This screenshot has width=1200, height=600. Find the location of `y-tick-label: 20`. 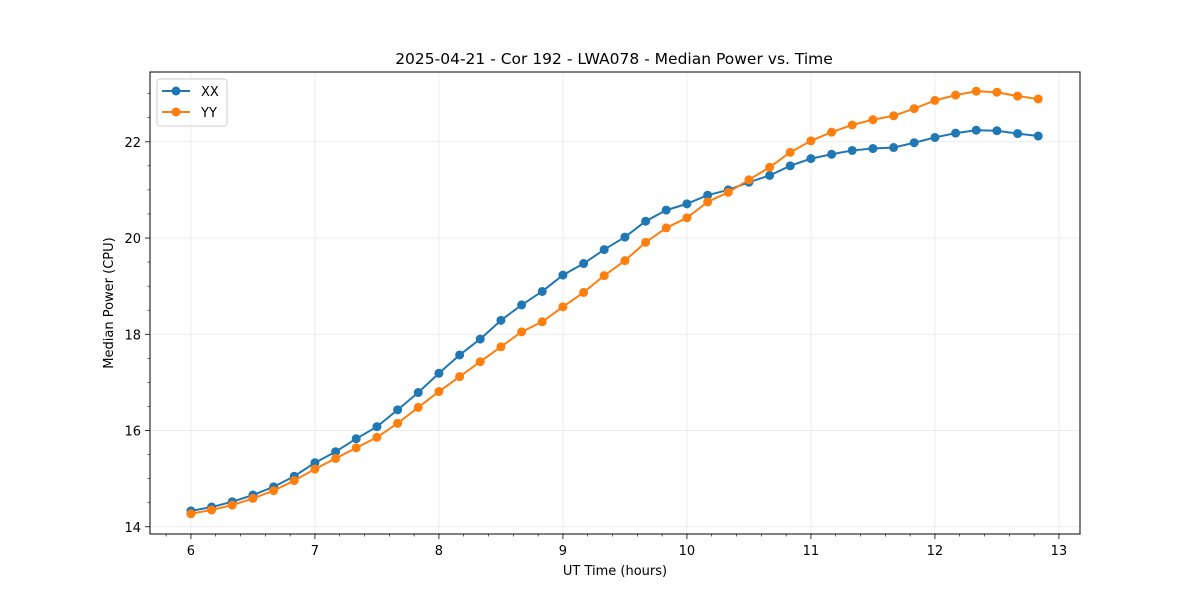

y-tick-label: 20 is located at coordinates (132, 239).